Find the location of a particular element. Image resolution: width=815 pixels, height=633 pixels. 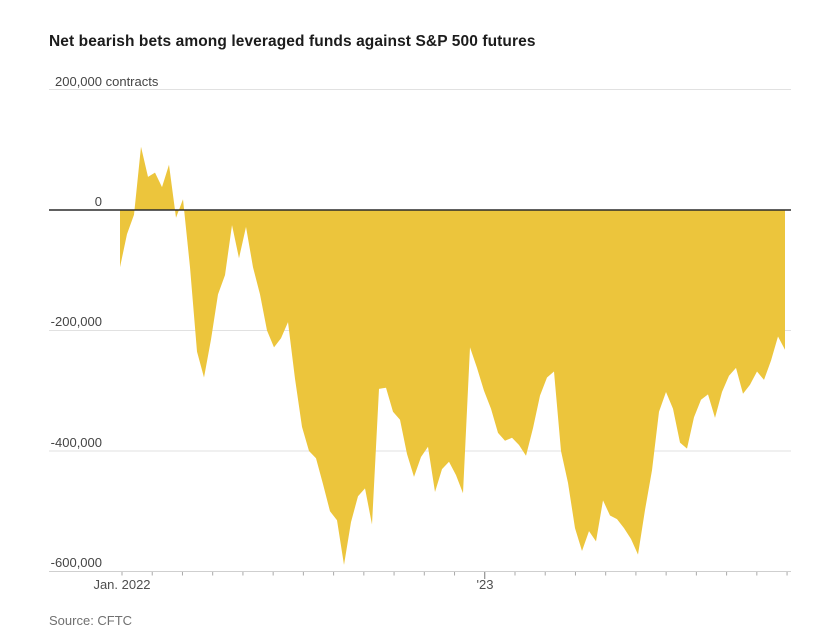

y-axis-label-neg200000: -200,000 is located at coordinates (76, 321).